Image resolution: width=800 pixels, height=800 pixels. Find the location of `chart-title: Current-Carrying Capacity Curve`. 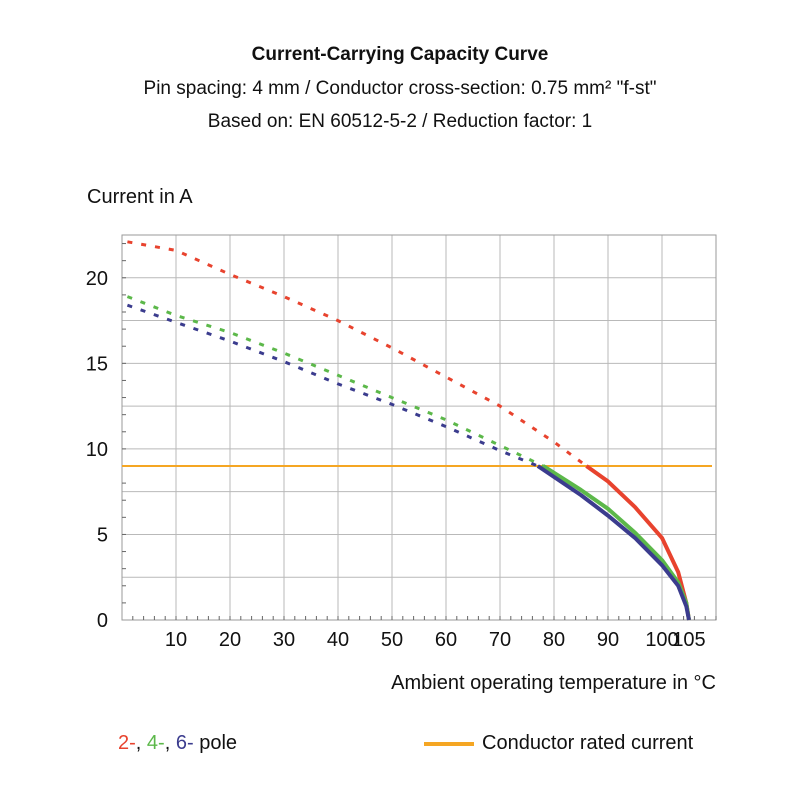

chart-title: Current-Carrying Capacity Curve is located at coordinates (400, 54).